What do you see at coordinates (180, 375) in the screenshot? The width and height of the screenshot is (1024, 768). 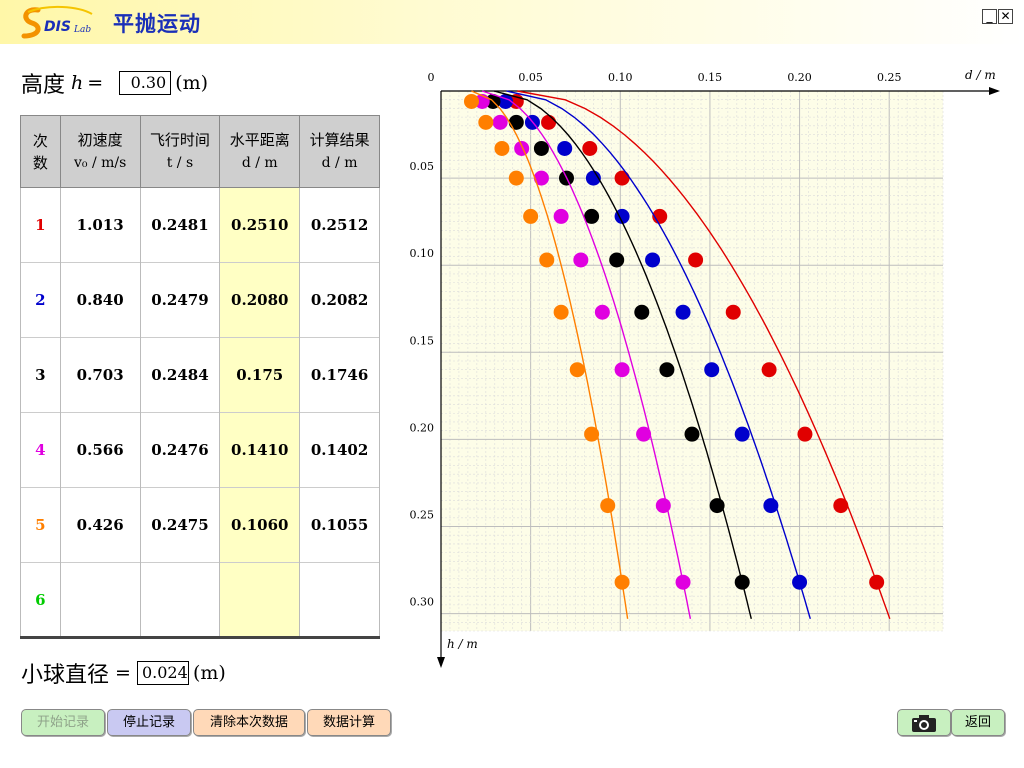 I see `cell-time: 0.2484` at bounding box center [180, 375].